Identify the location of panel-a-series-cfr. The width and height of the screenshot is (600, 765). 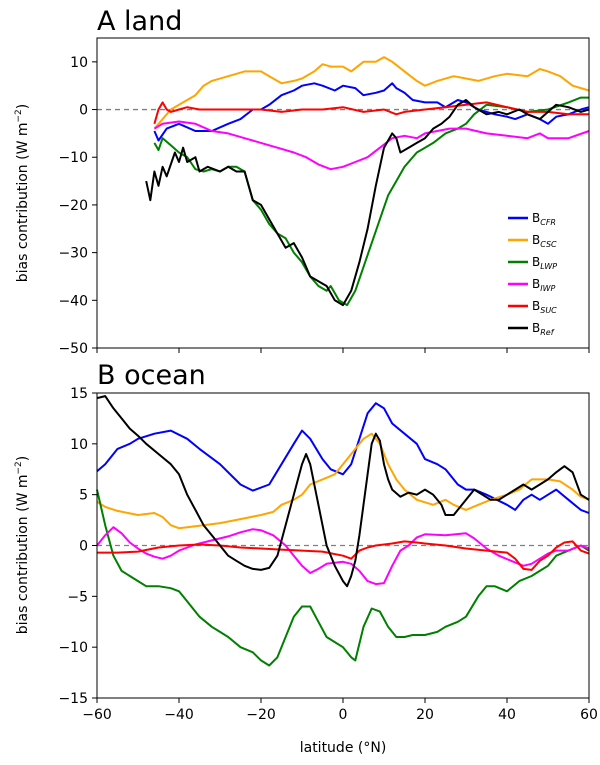
(371, 112).